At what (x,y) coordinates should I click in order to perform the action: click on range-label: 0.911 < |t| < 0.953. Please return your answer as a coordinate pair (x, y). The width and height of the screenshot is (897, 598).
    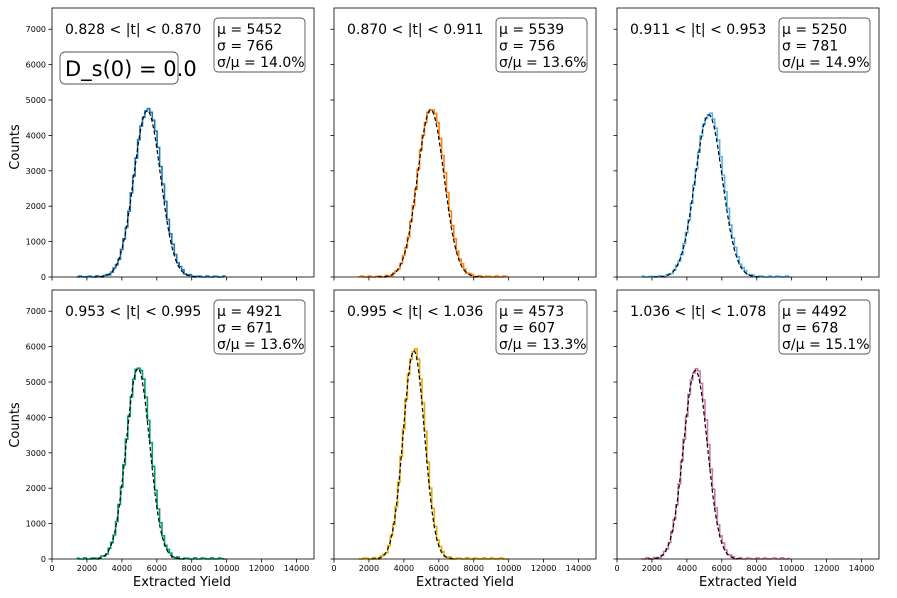
    Looking at the image, I should click on (698, 30).